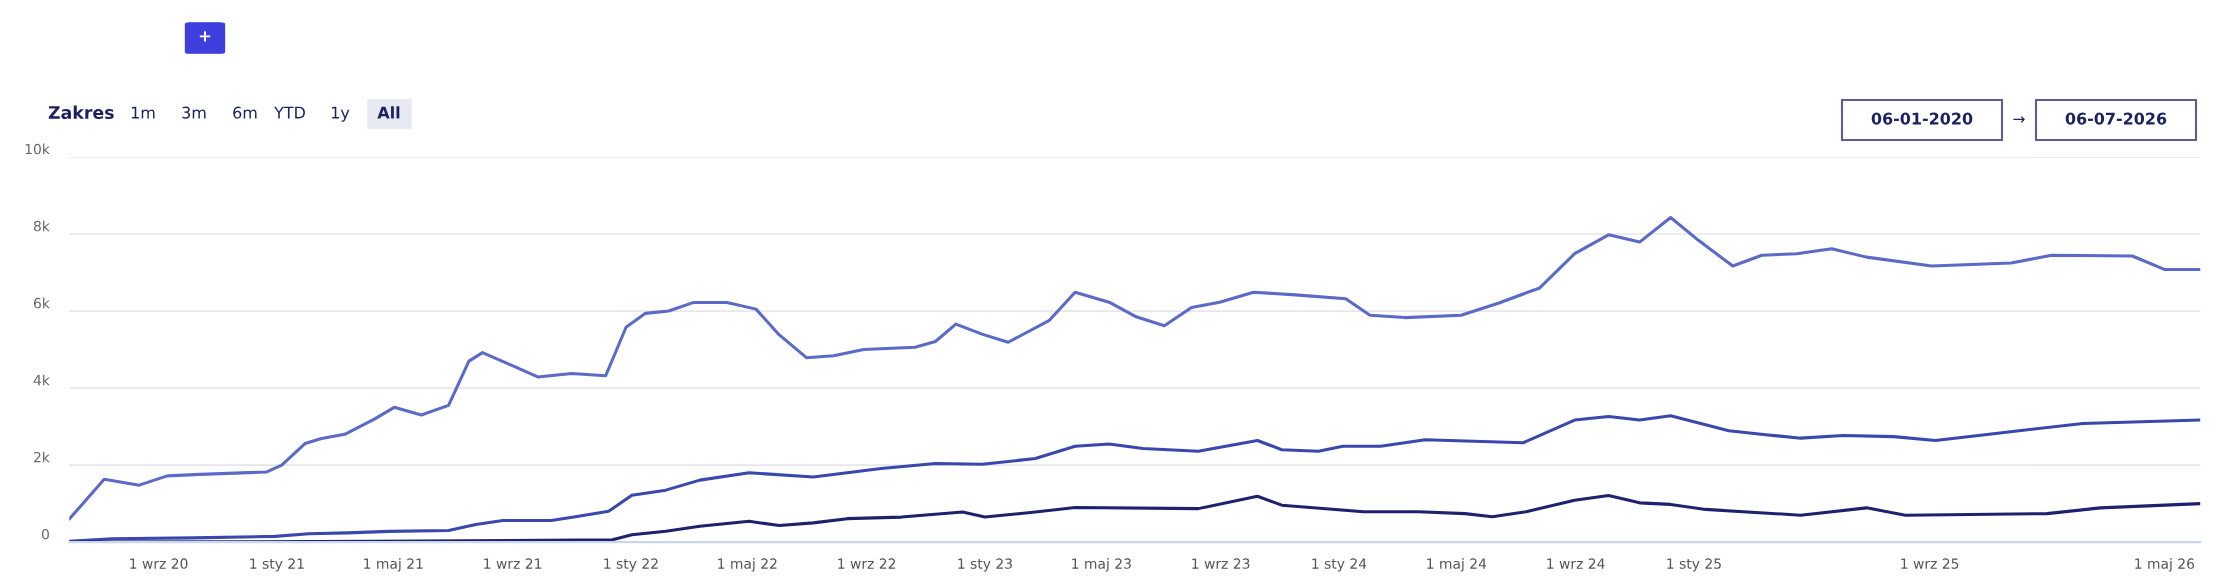  What do you see at coordinates (194, 112) in the screenshot?
I see `text: 3m` at bounding box center [194, 112].